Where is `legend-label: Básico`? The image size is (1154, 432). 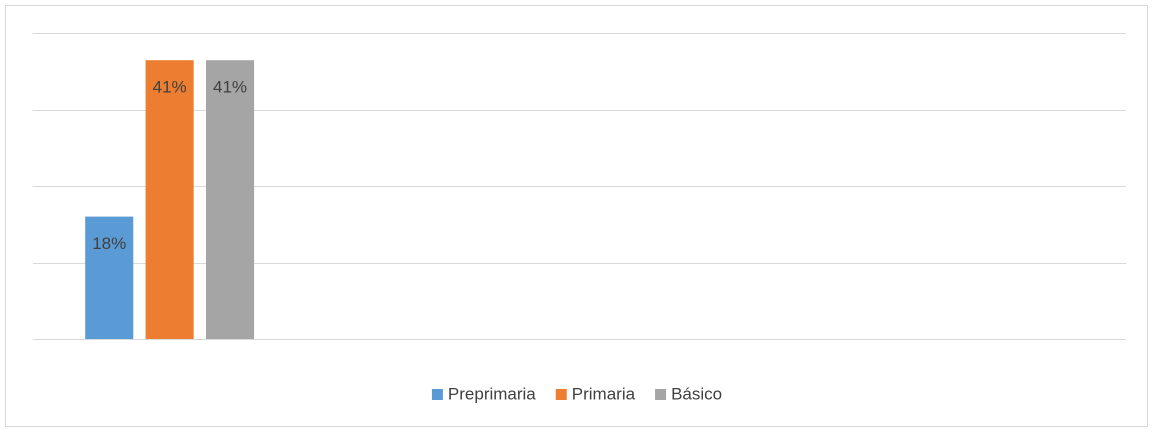 legend-label: Básico is located at coordinates (696, 393).